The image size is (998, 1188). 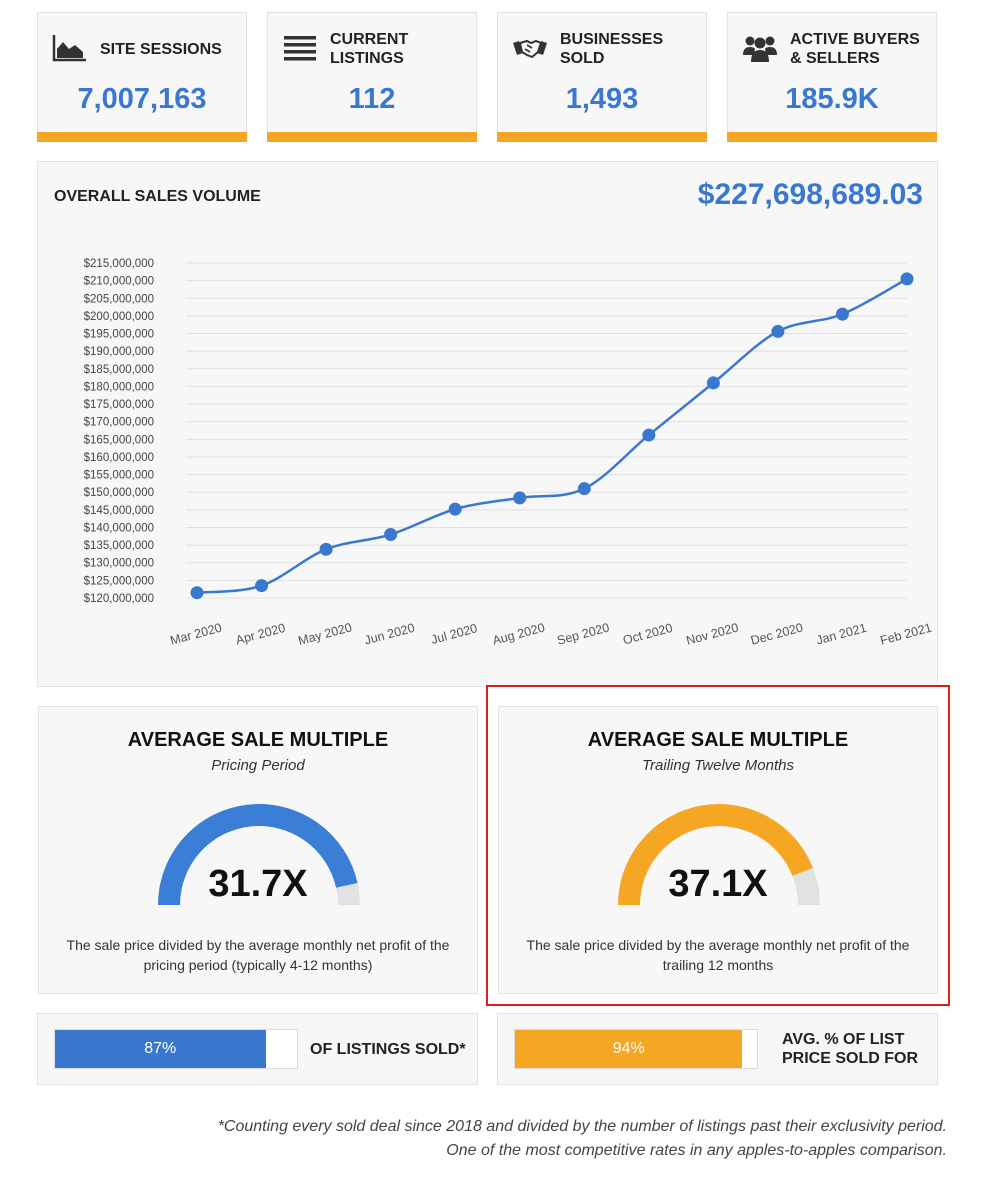 I want to click on multiple-value: 31.7X, so click(x=258, y=884).